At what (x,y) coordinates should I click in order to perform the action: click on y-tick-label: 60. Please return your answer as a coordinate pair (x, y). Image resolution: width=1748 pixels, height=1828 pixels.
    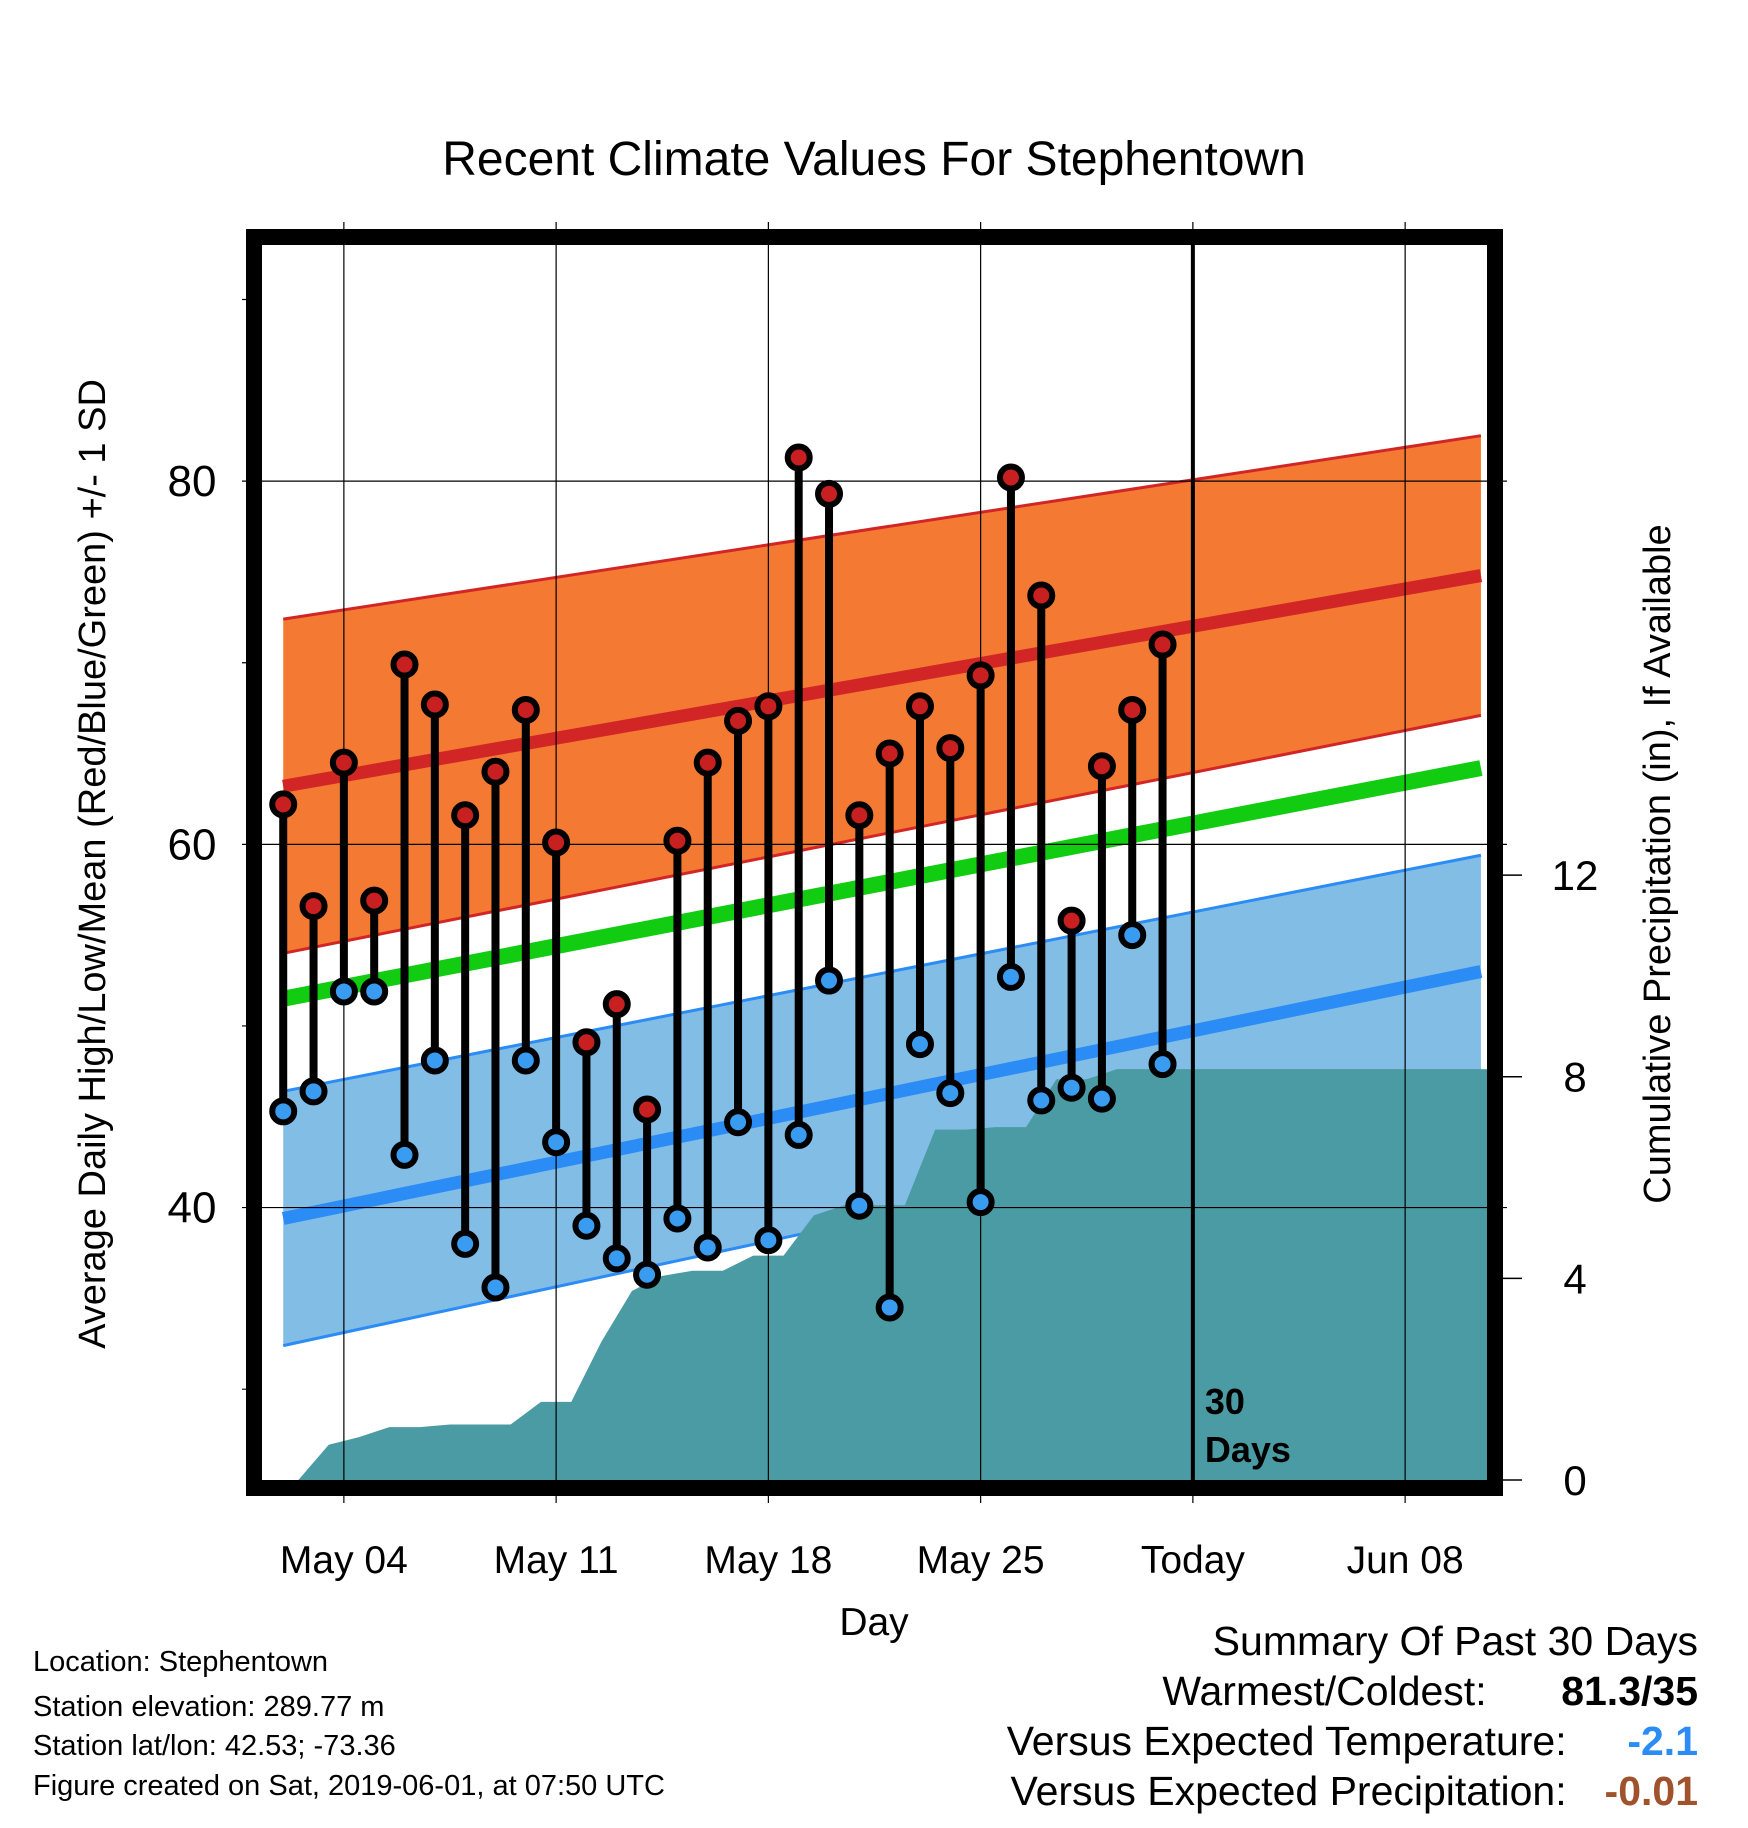
    Looking at the image, I should click on (192, 844).